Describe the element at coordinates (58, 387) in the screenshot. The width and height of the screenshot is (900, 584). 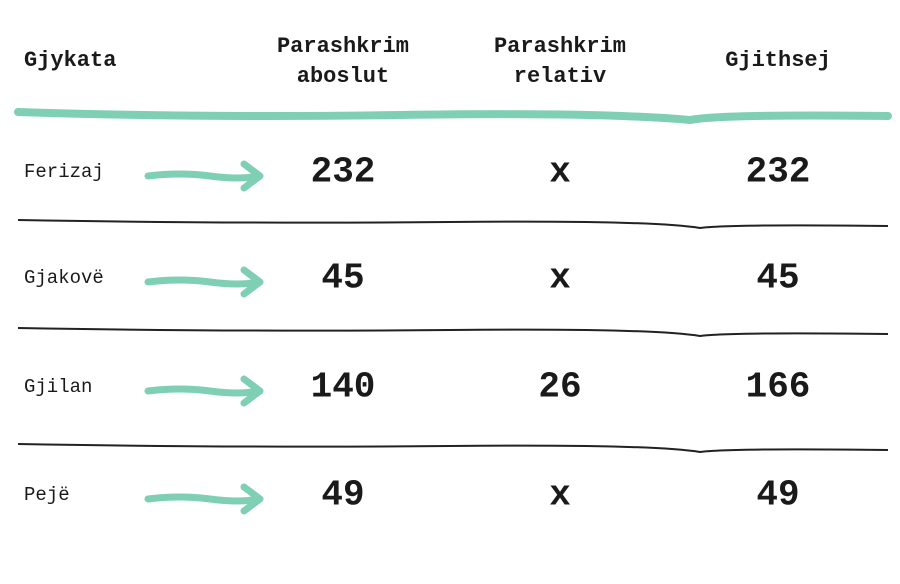
I see `court-name: Gjilan` at that location.